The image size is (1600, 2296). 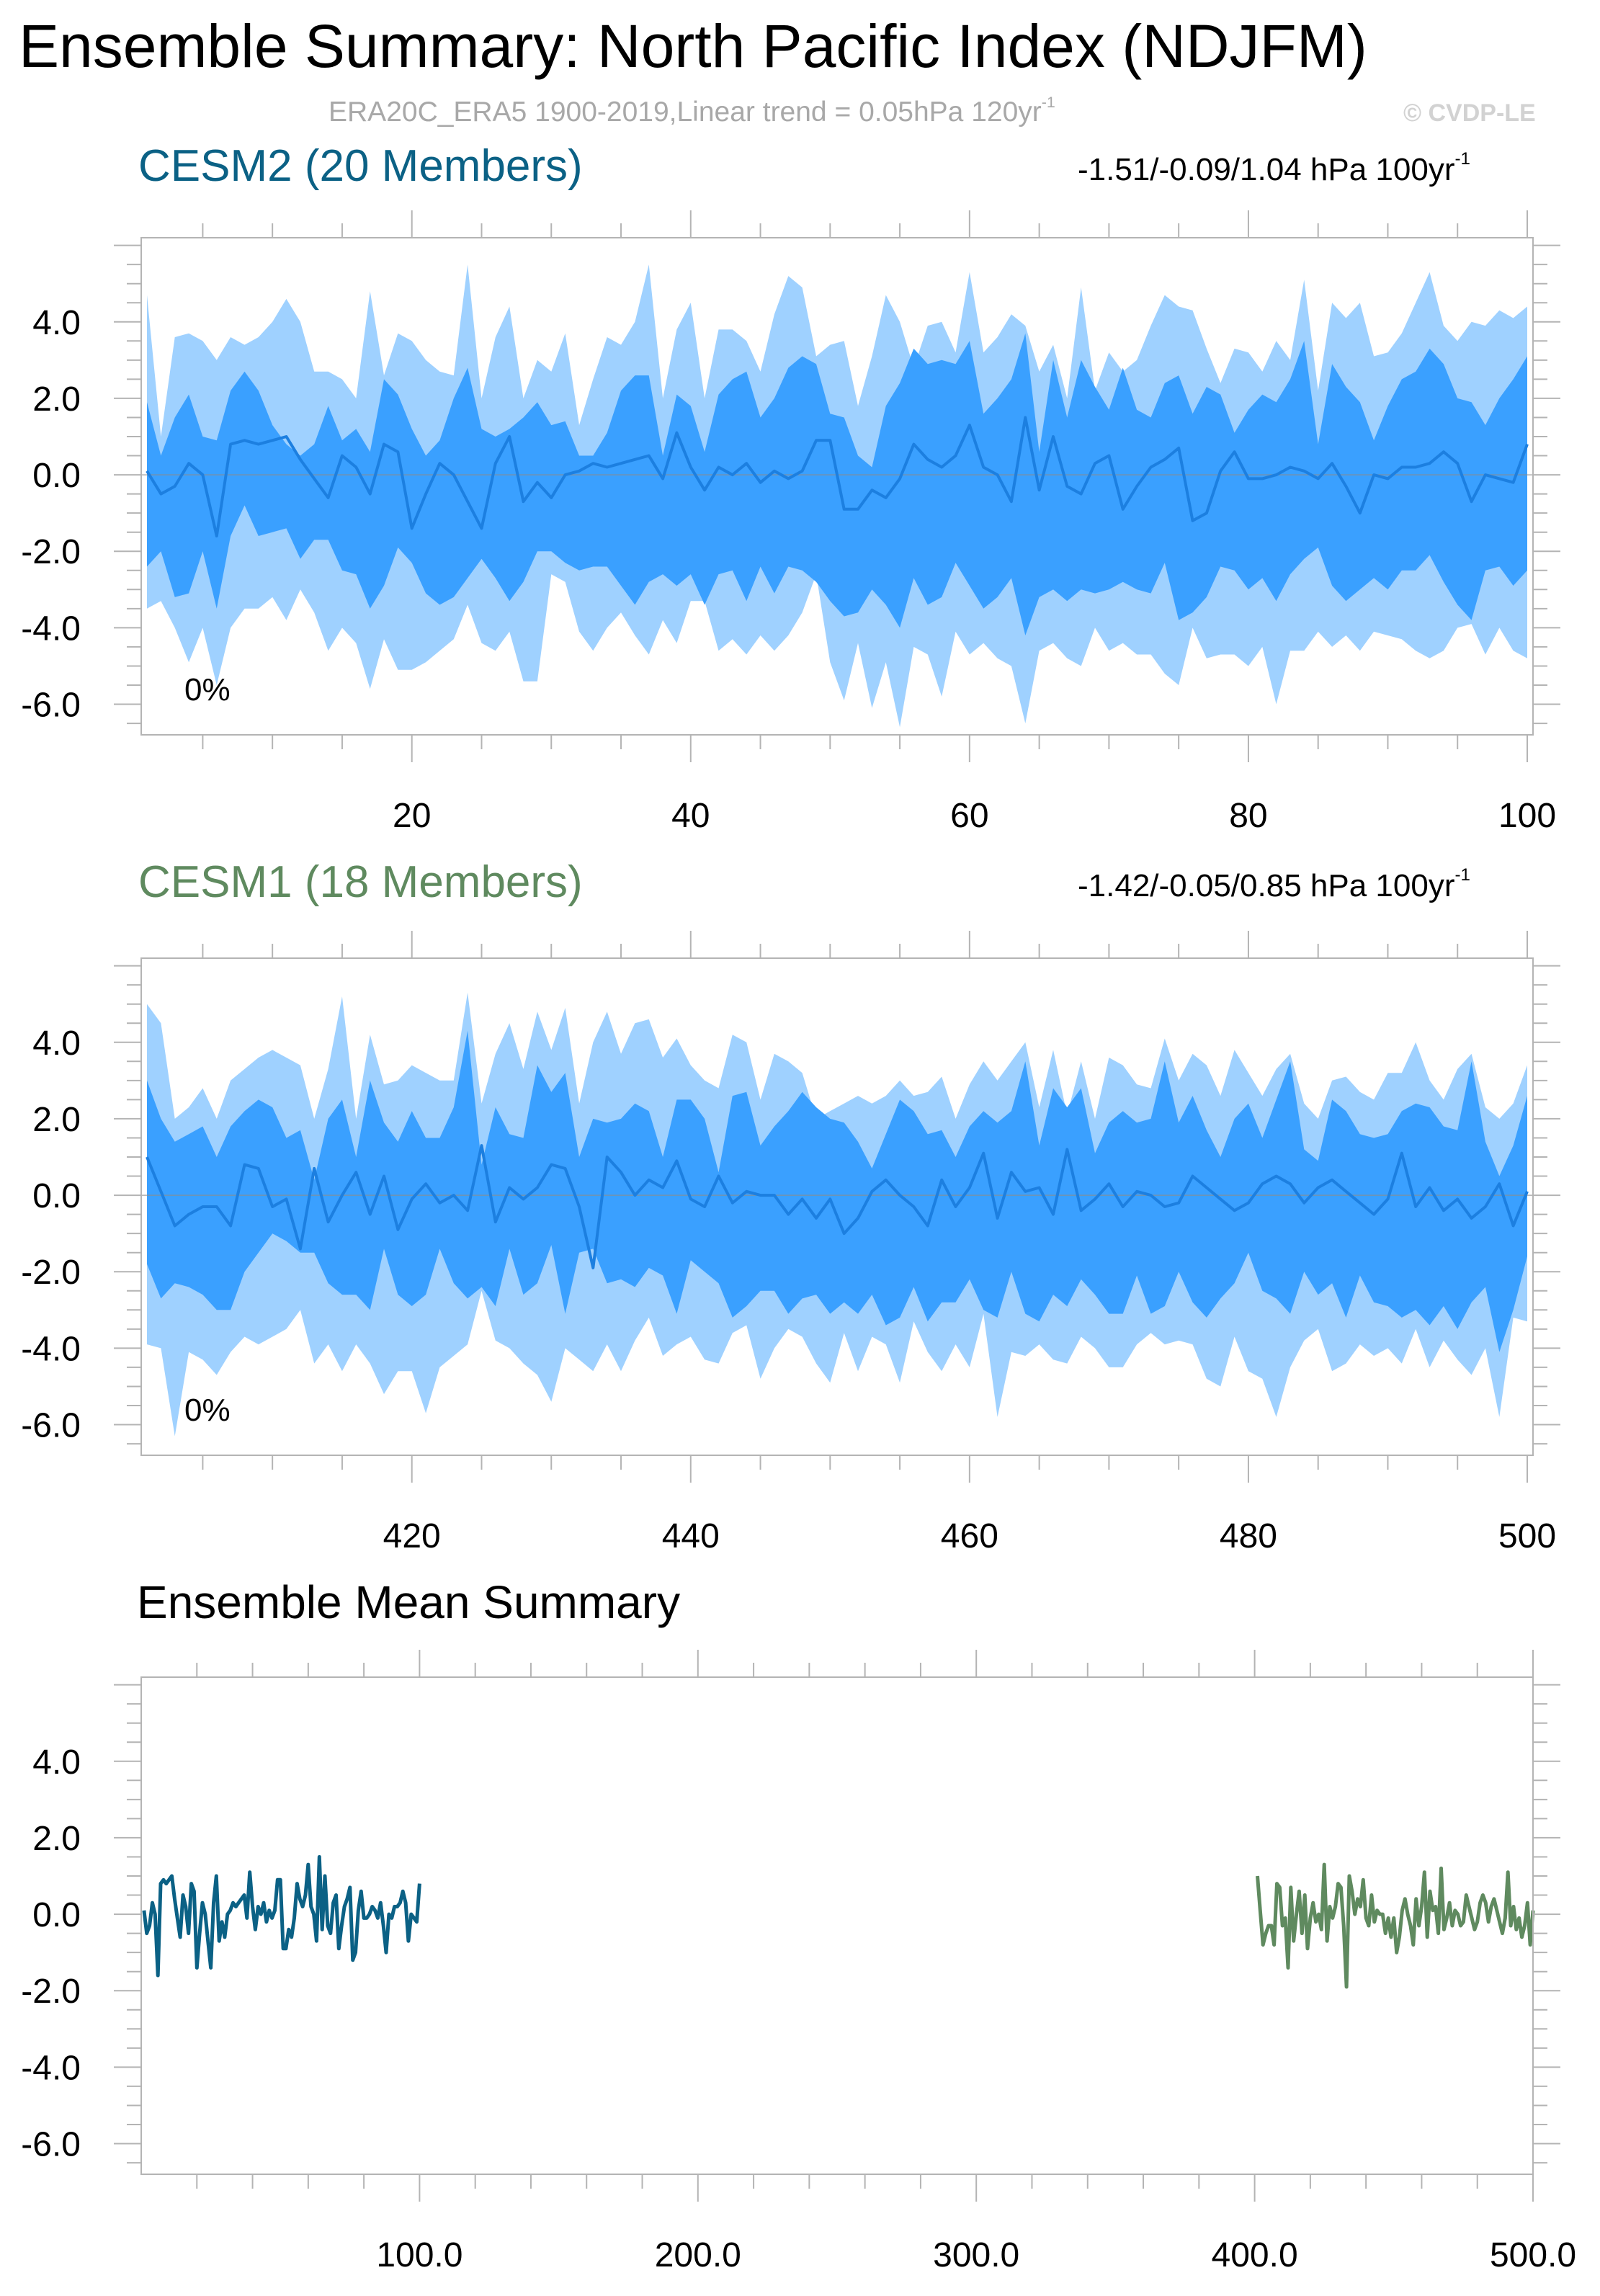 What do you see at coordinates (57, 476) in the screenshot?
I see `cesm2-y-tick-label: 0.0` at bounding box center [57, 476].